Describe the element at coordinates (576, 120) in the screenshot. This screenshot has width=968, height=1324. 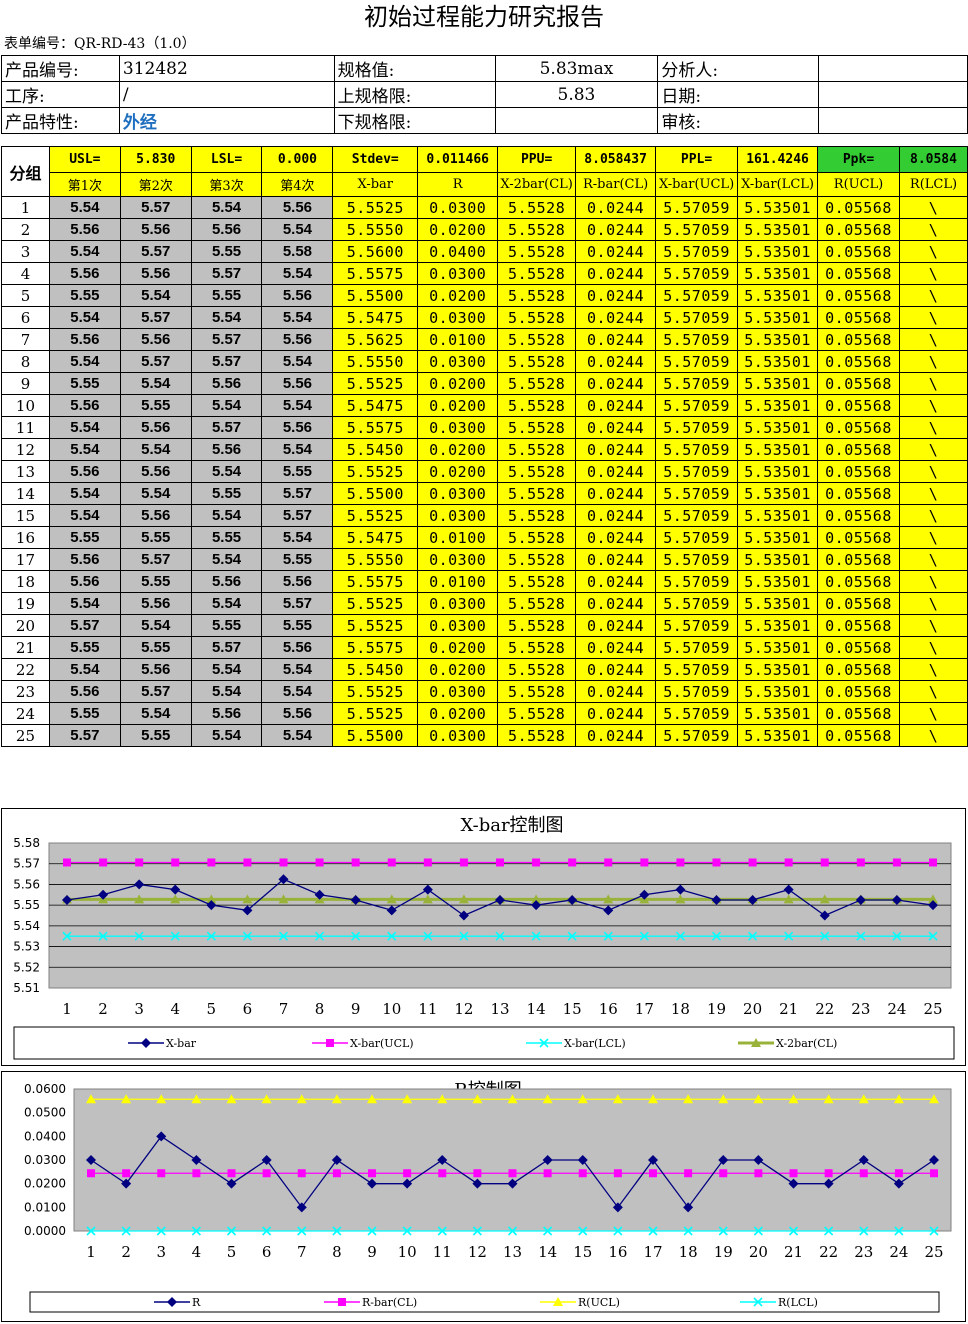
I see `lsl-value` at that location.